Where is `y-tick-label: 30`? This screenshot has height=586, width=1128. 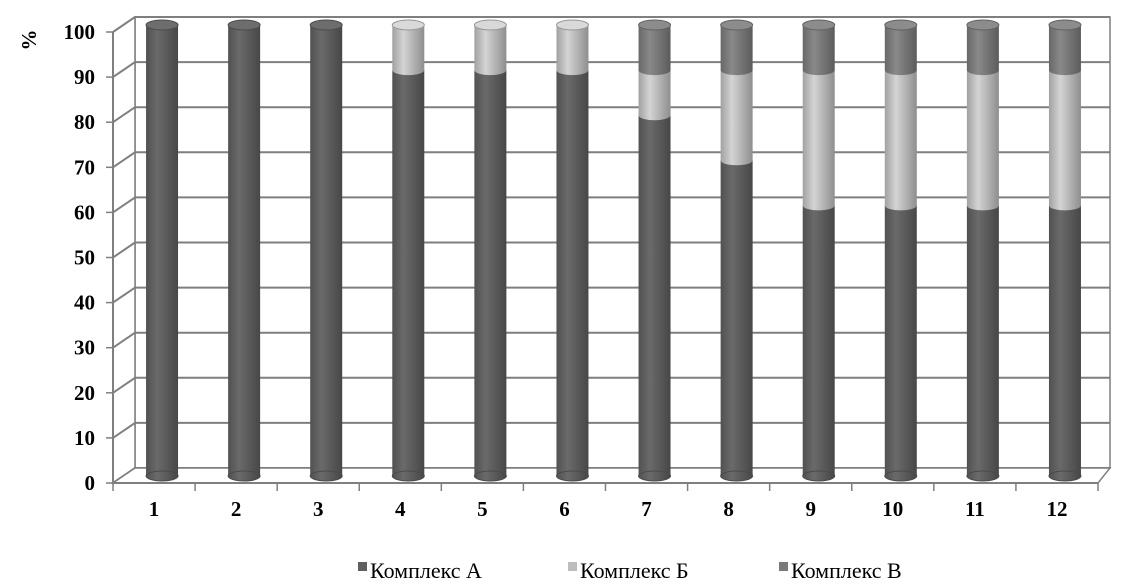 y-tick-label: 30 is located at coordinates (84, 348).